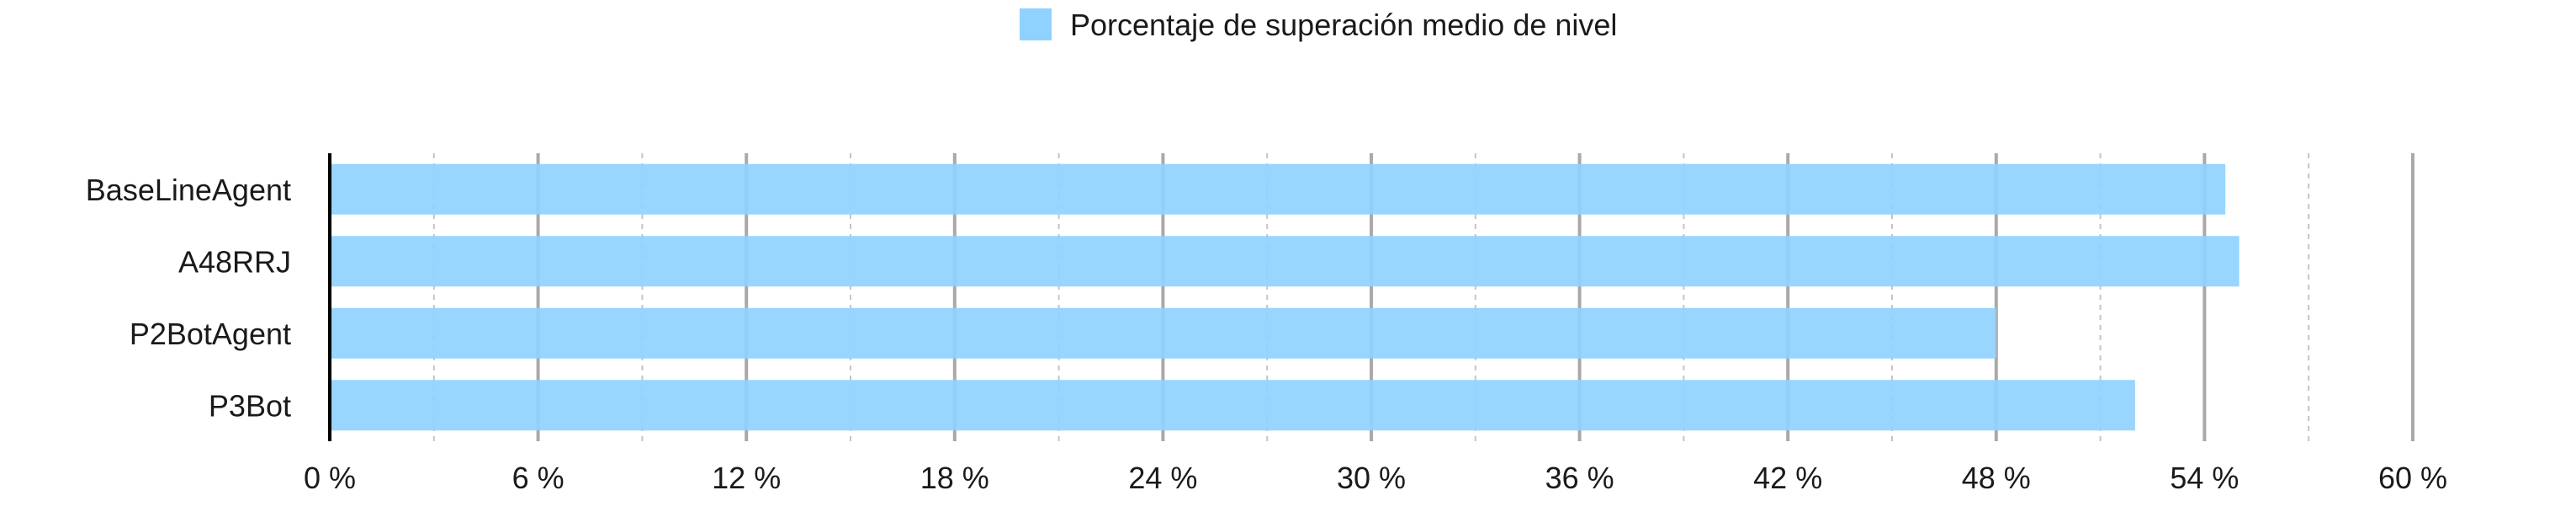  I want to click on bar-p3bot, so click(1232, 406).